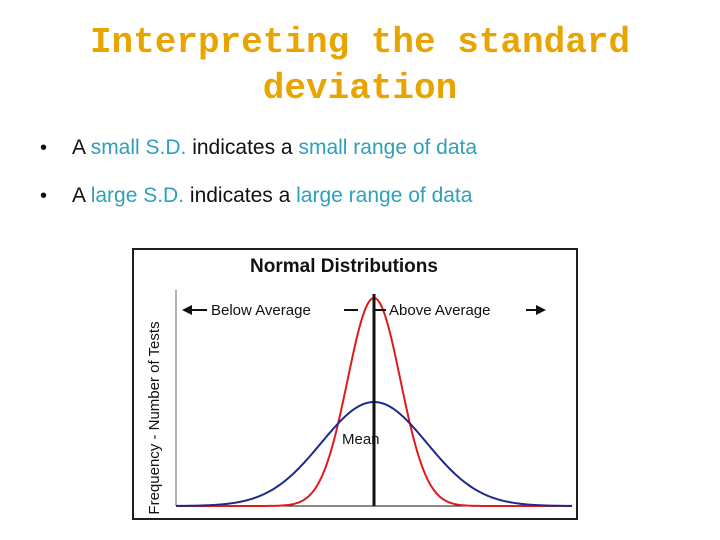  Describe the element at coordinates (360, 42) in the screenshot. I see `slide-title-line-1: Interpreting the standard` at that location.